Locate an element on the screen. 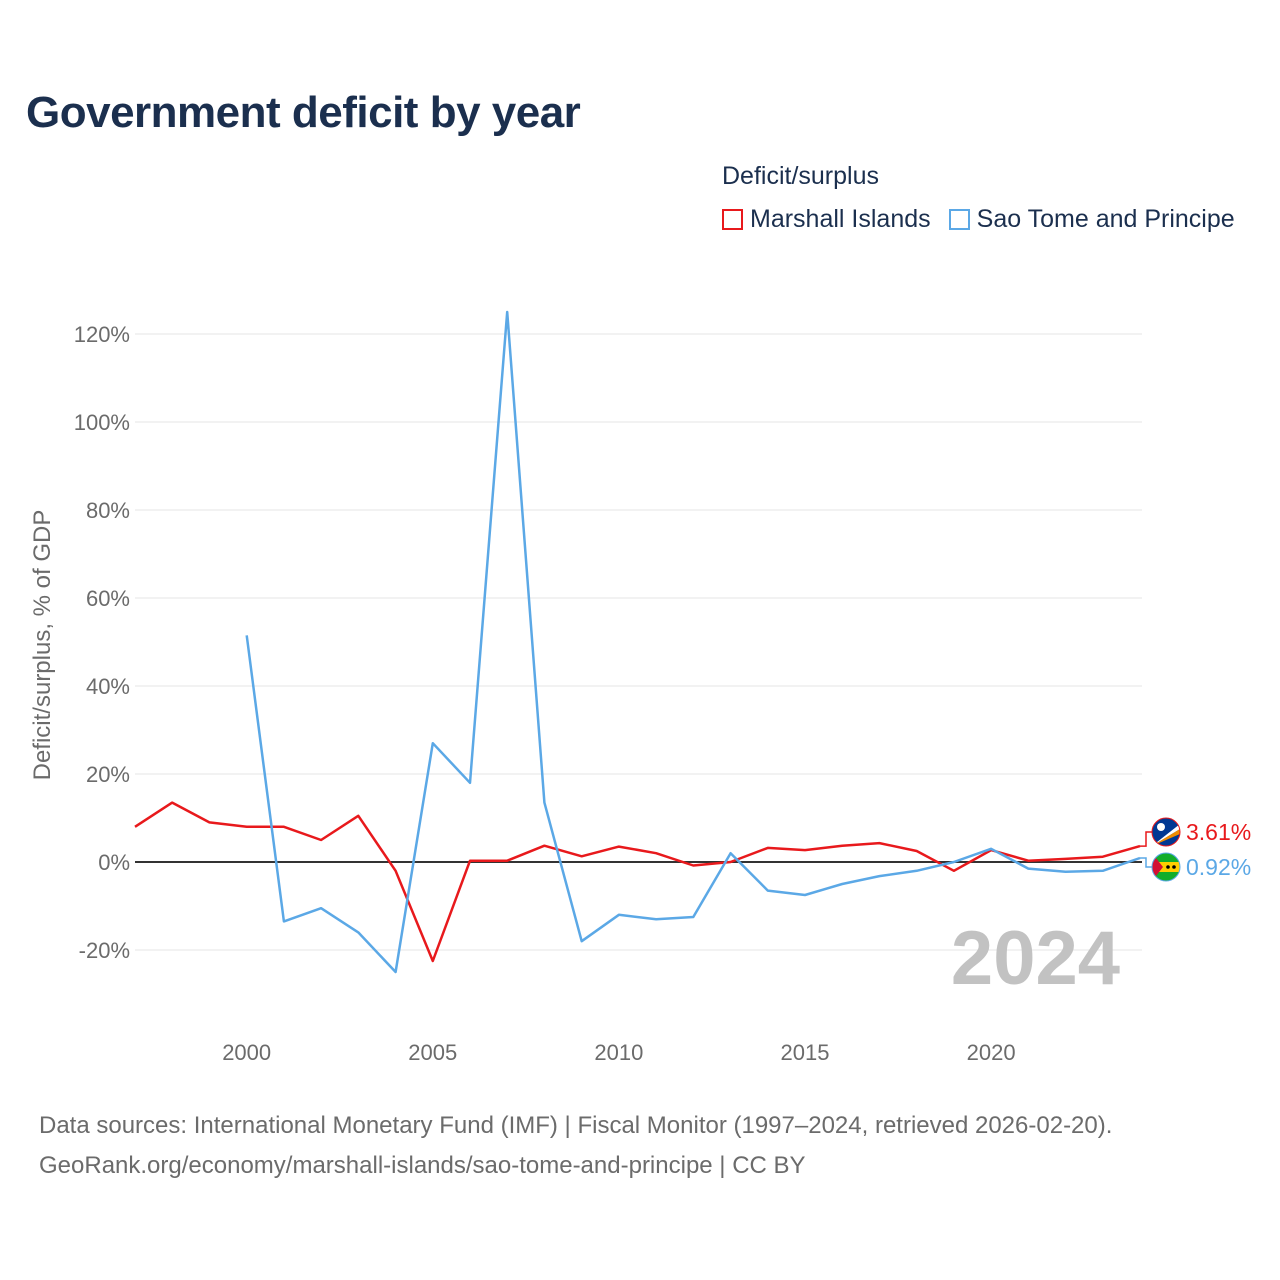  y-tick-label: 80% is located at coordinates (108, 510).